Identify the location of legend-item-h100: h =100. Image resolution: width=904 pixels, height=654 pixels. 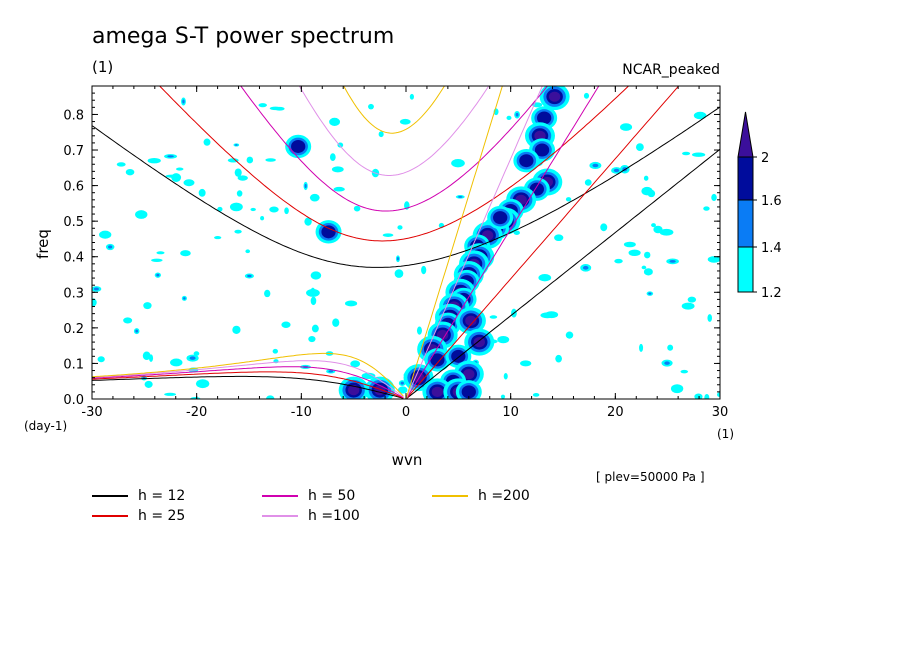
(311, 516).